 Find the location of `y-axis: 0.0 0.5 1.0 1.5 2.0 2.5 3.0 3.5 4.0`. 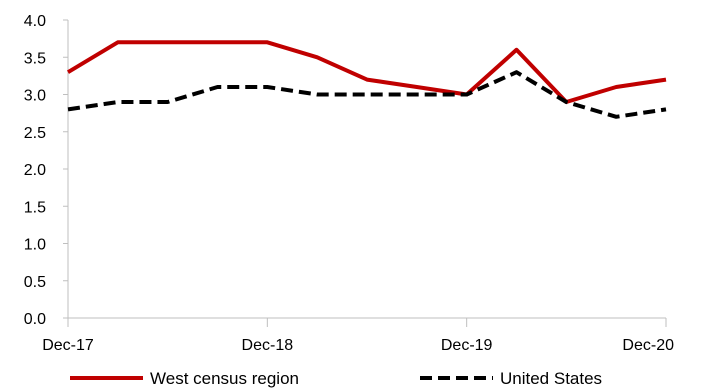

y-axis: 0.0 0.5 1.0 1.5 2.0 2.5 3.0 3.5 4.0 is located at coordinates (46, 170).